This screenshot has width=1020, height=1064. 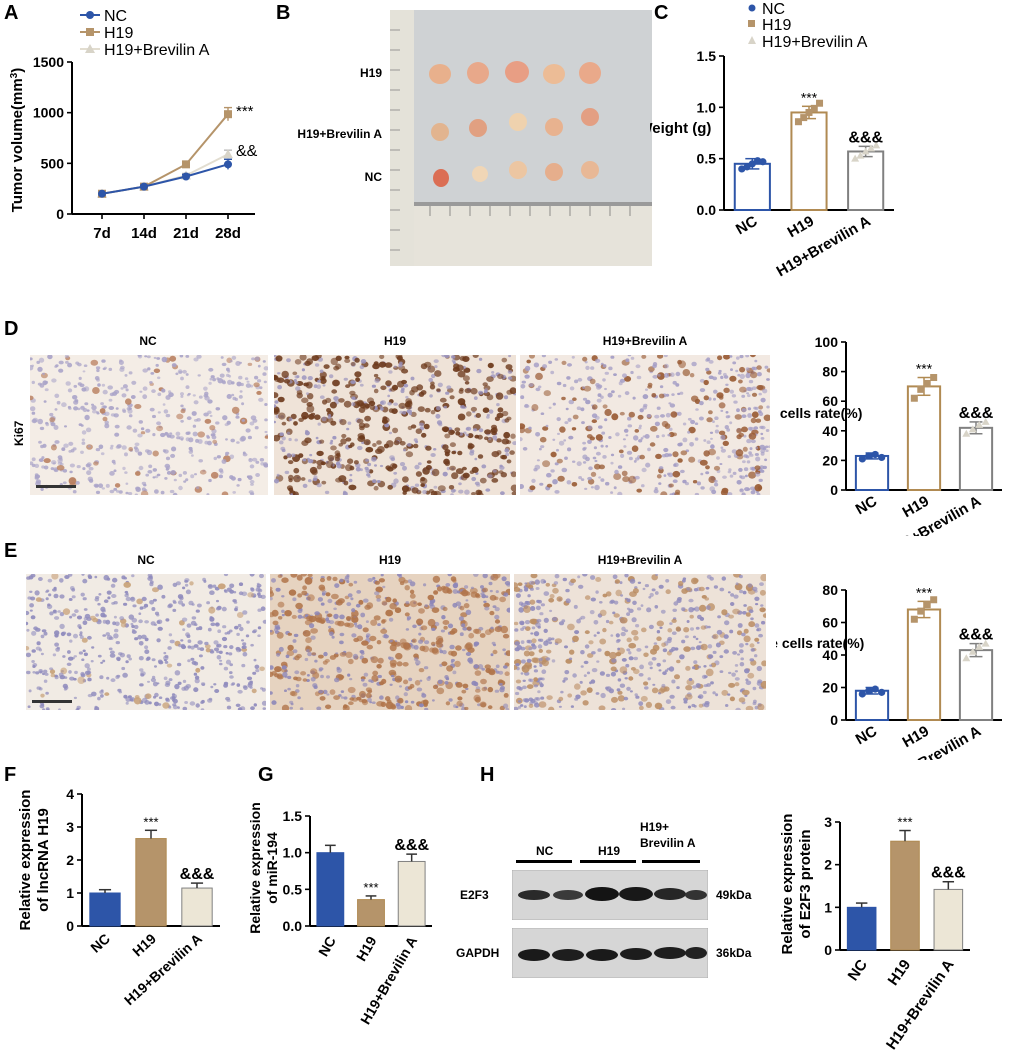 I want to click on panel-letter-c: C, so click(x=661, y=13).